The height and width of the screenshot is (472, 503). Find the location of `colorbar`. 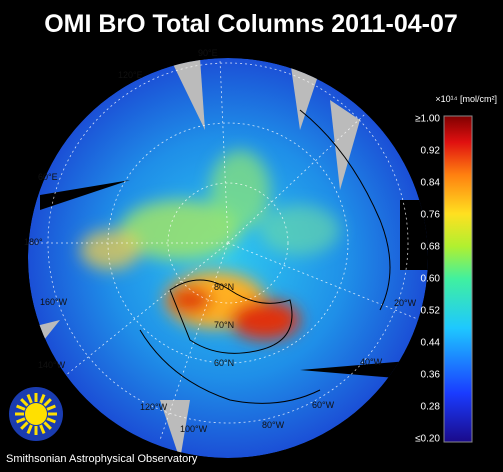

colorbar is located at coordinates (458, 279).